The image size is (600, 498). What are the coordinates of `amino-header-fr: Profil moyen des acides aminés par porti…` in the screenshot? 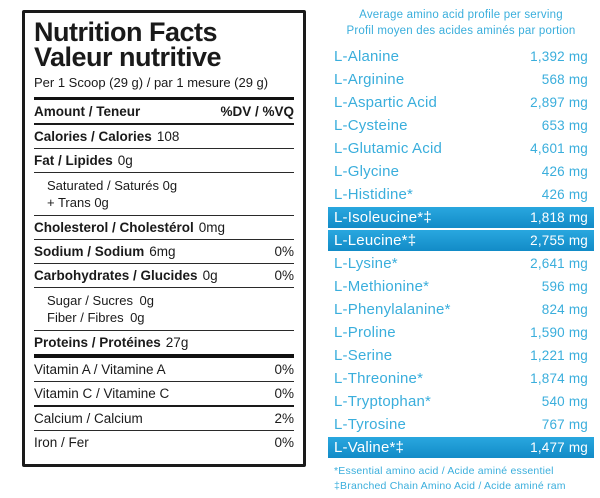 It's located at (461, 31).